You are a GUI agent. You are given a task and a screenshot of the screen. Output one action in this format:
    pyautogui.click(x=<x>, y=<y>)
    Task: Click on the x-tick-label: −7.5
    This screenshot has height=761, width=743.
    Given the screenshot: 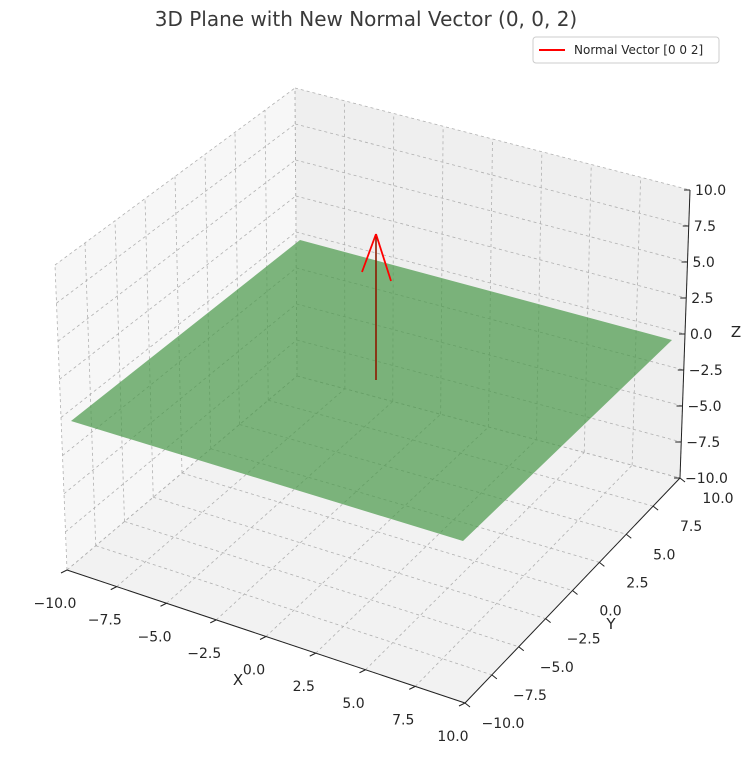 What is the action you would take?
    pyautogui.click(x=105, y=621)
    